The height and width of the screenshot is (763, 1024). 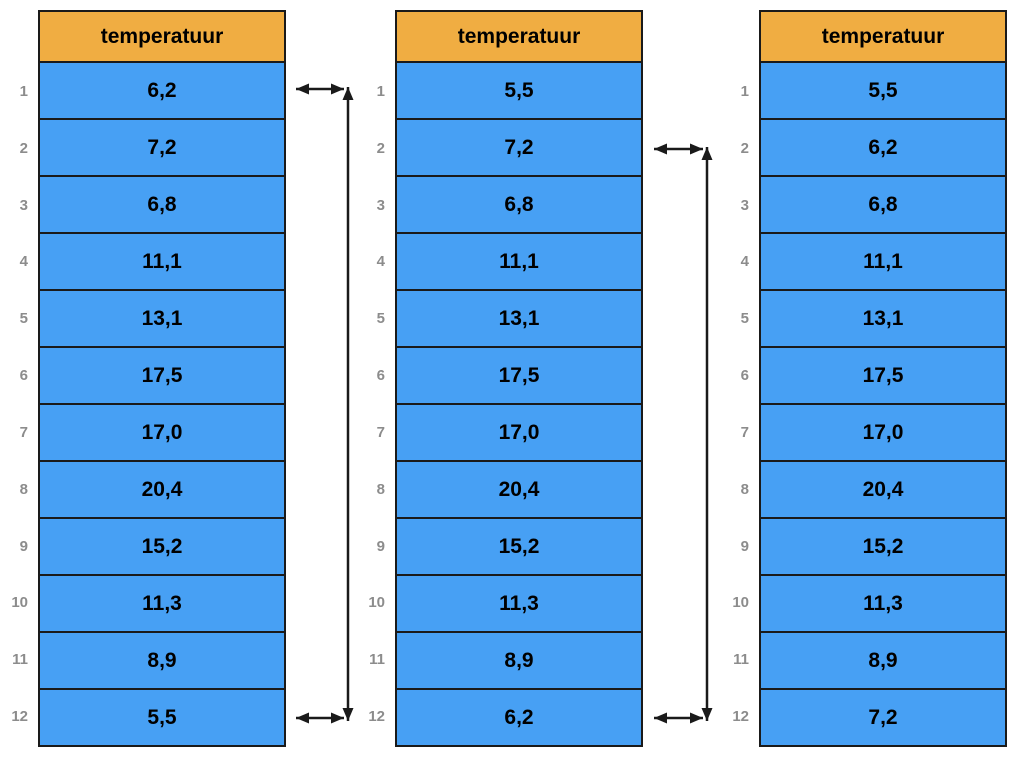 I want to click on table-row: 20,4, so click(x=519, y=490).